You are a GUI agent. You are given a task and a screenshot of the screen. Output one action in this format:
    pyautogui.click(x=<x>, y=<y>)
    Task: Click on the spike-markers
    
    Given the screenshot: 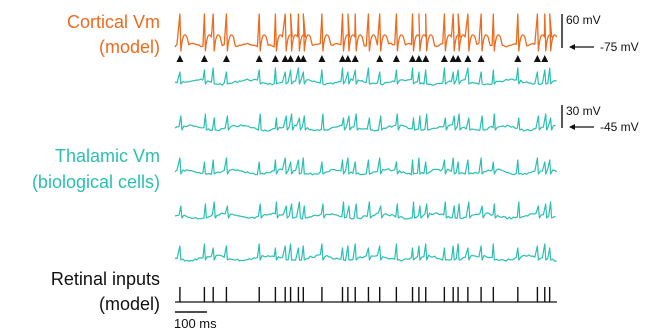 What is the action you would take?
    pyautogui.click(x=362, y=58)
    